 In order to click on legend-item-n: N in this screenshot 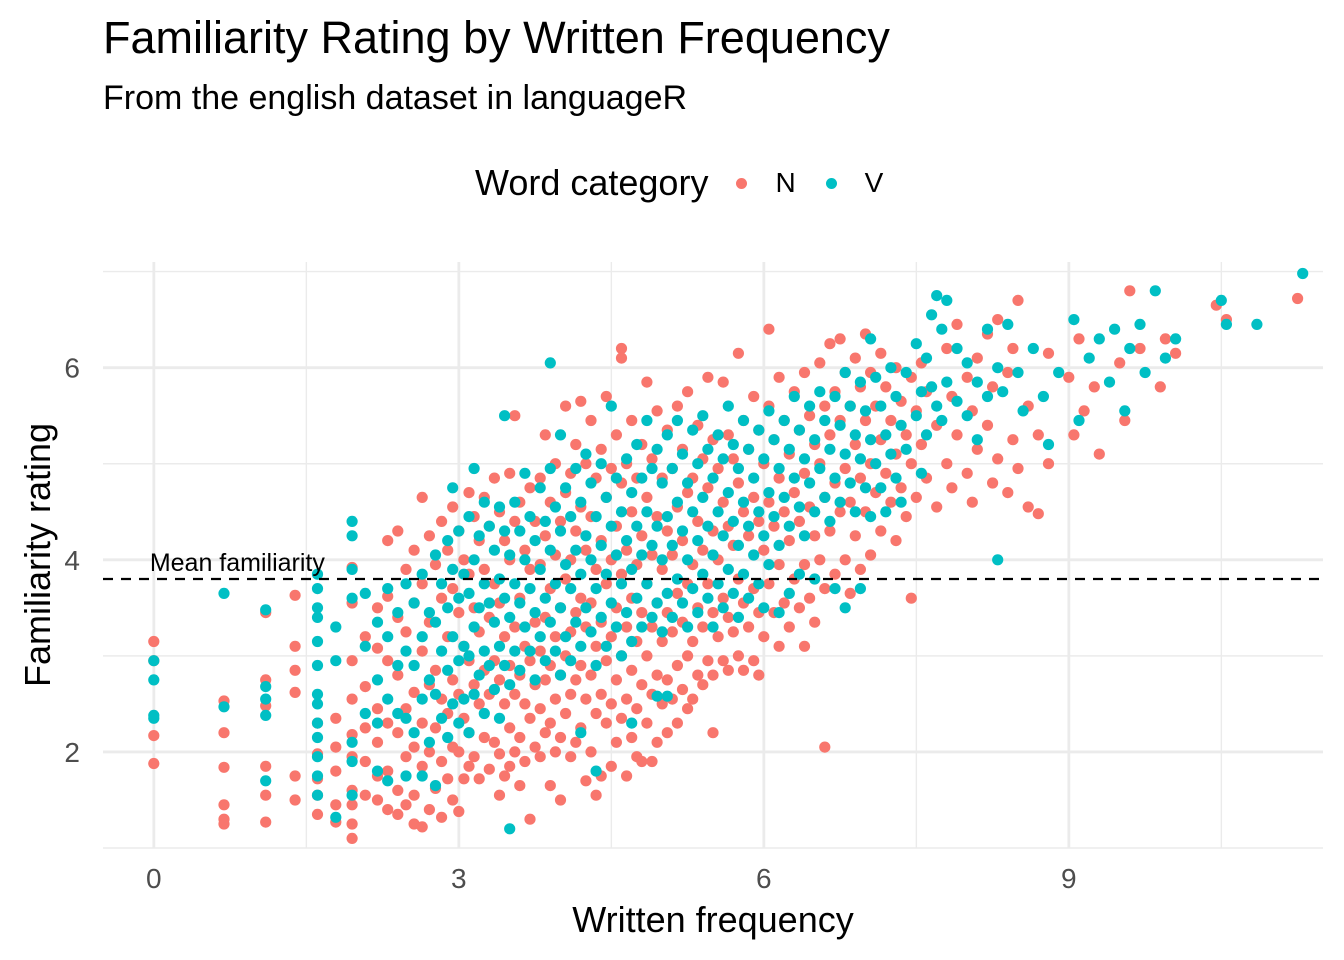, I will do `click(766, 183)`.